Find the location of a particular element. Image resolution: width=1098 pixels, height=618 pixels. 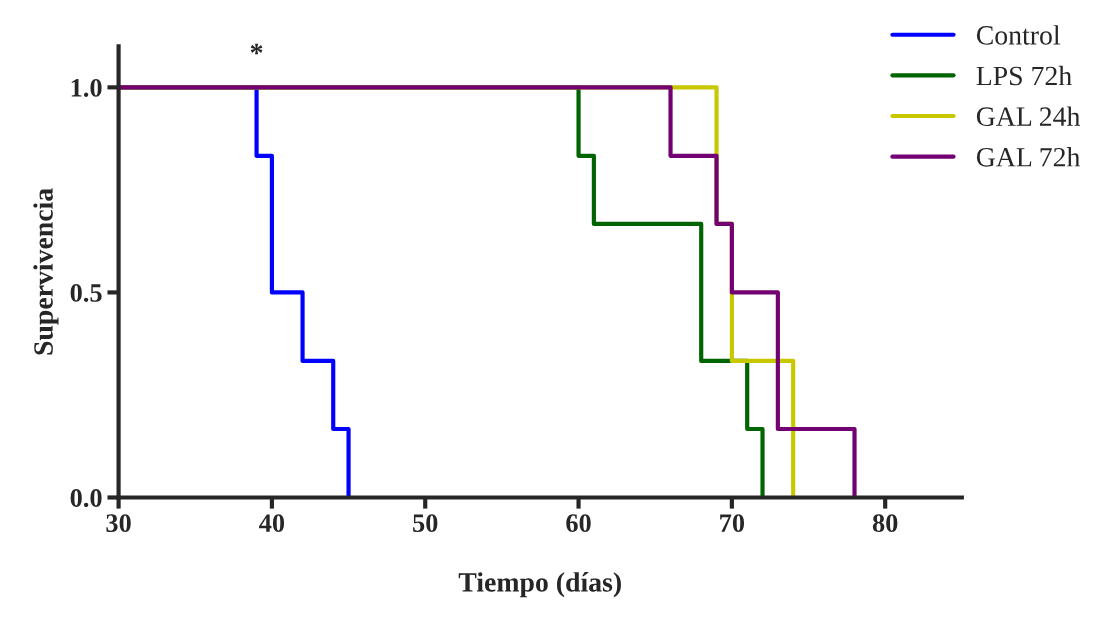

legend-label: LPS 72h is located at coordinates (1024, 75).